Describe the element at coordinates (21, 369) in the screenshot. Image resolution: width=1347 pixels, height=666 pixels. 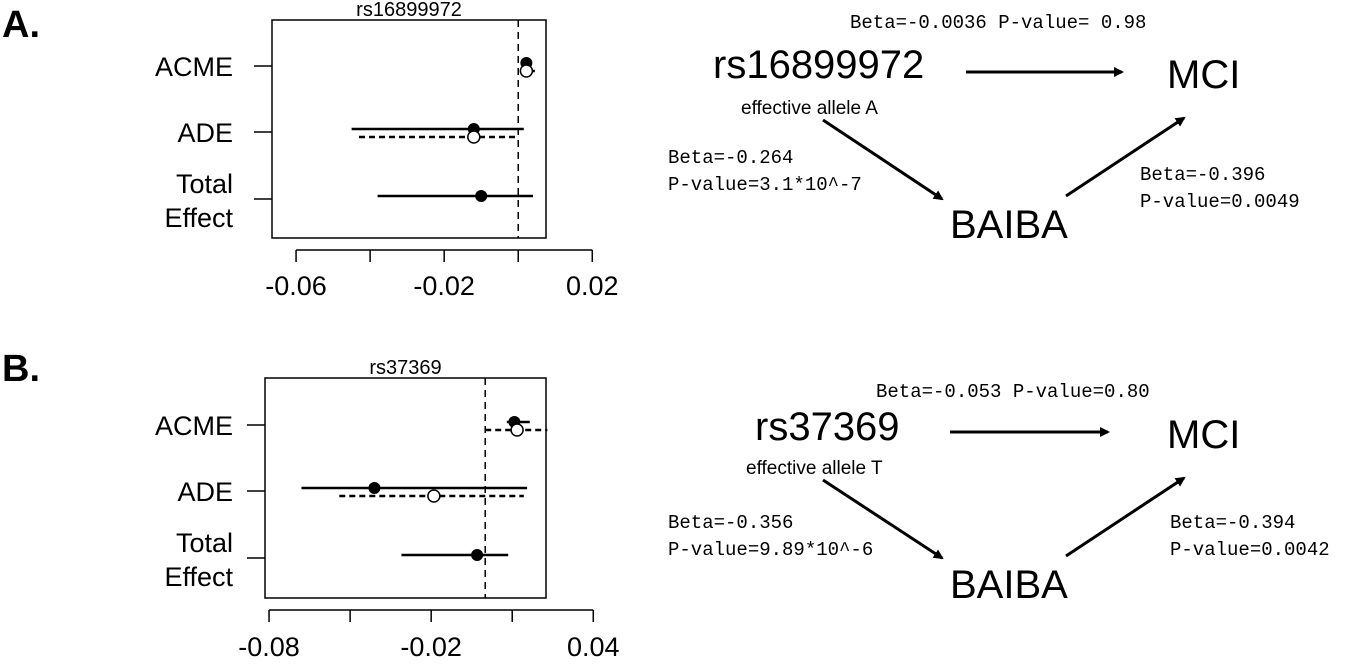
I see `panel-b-label: B.` at that location.